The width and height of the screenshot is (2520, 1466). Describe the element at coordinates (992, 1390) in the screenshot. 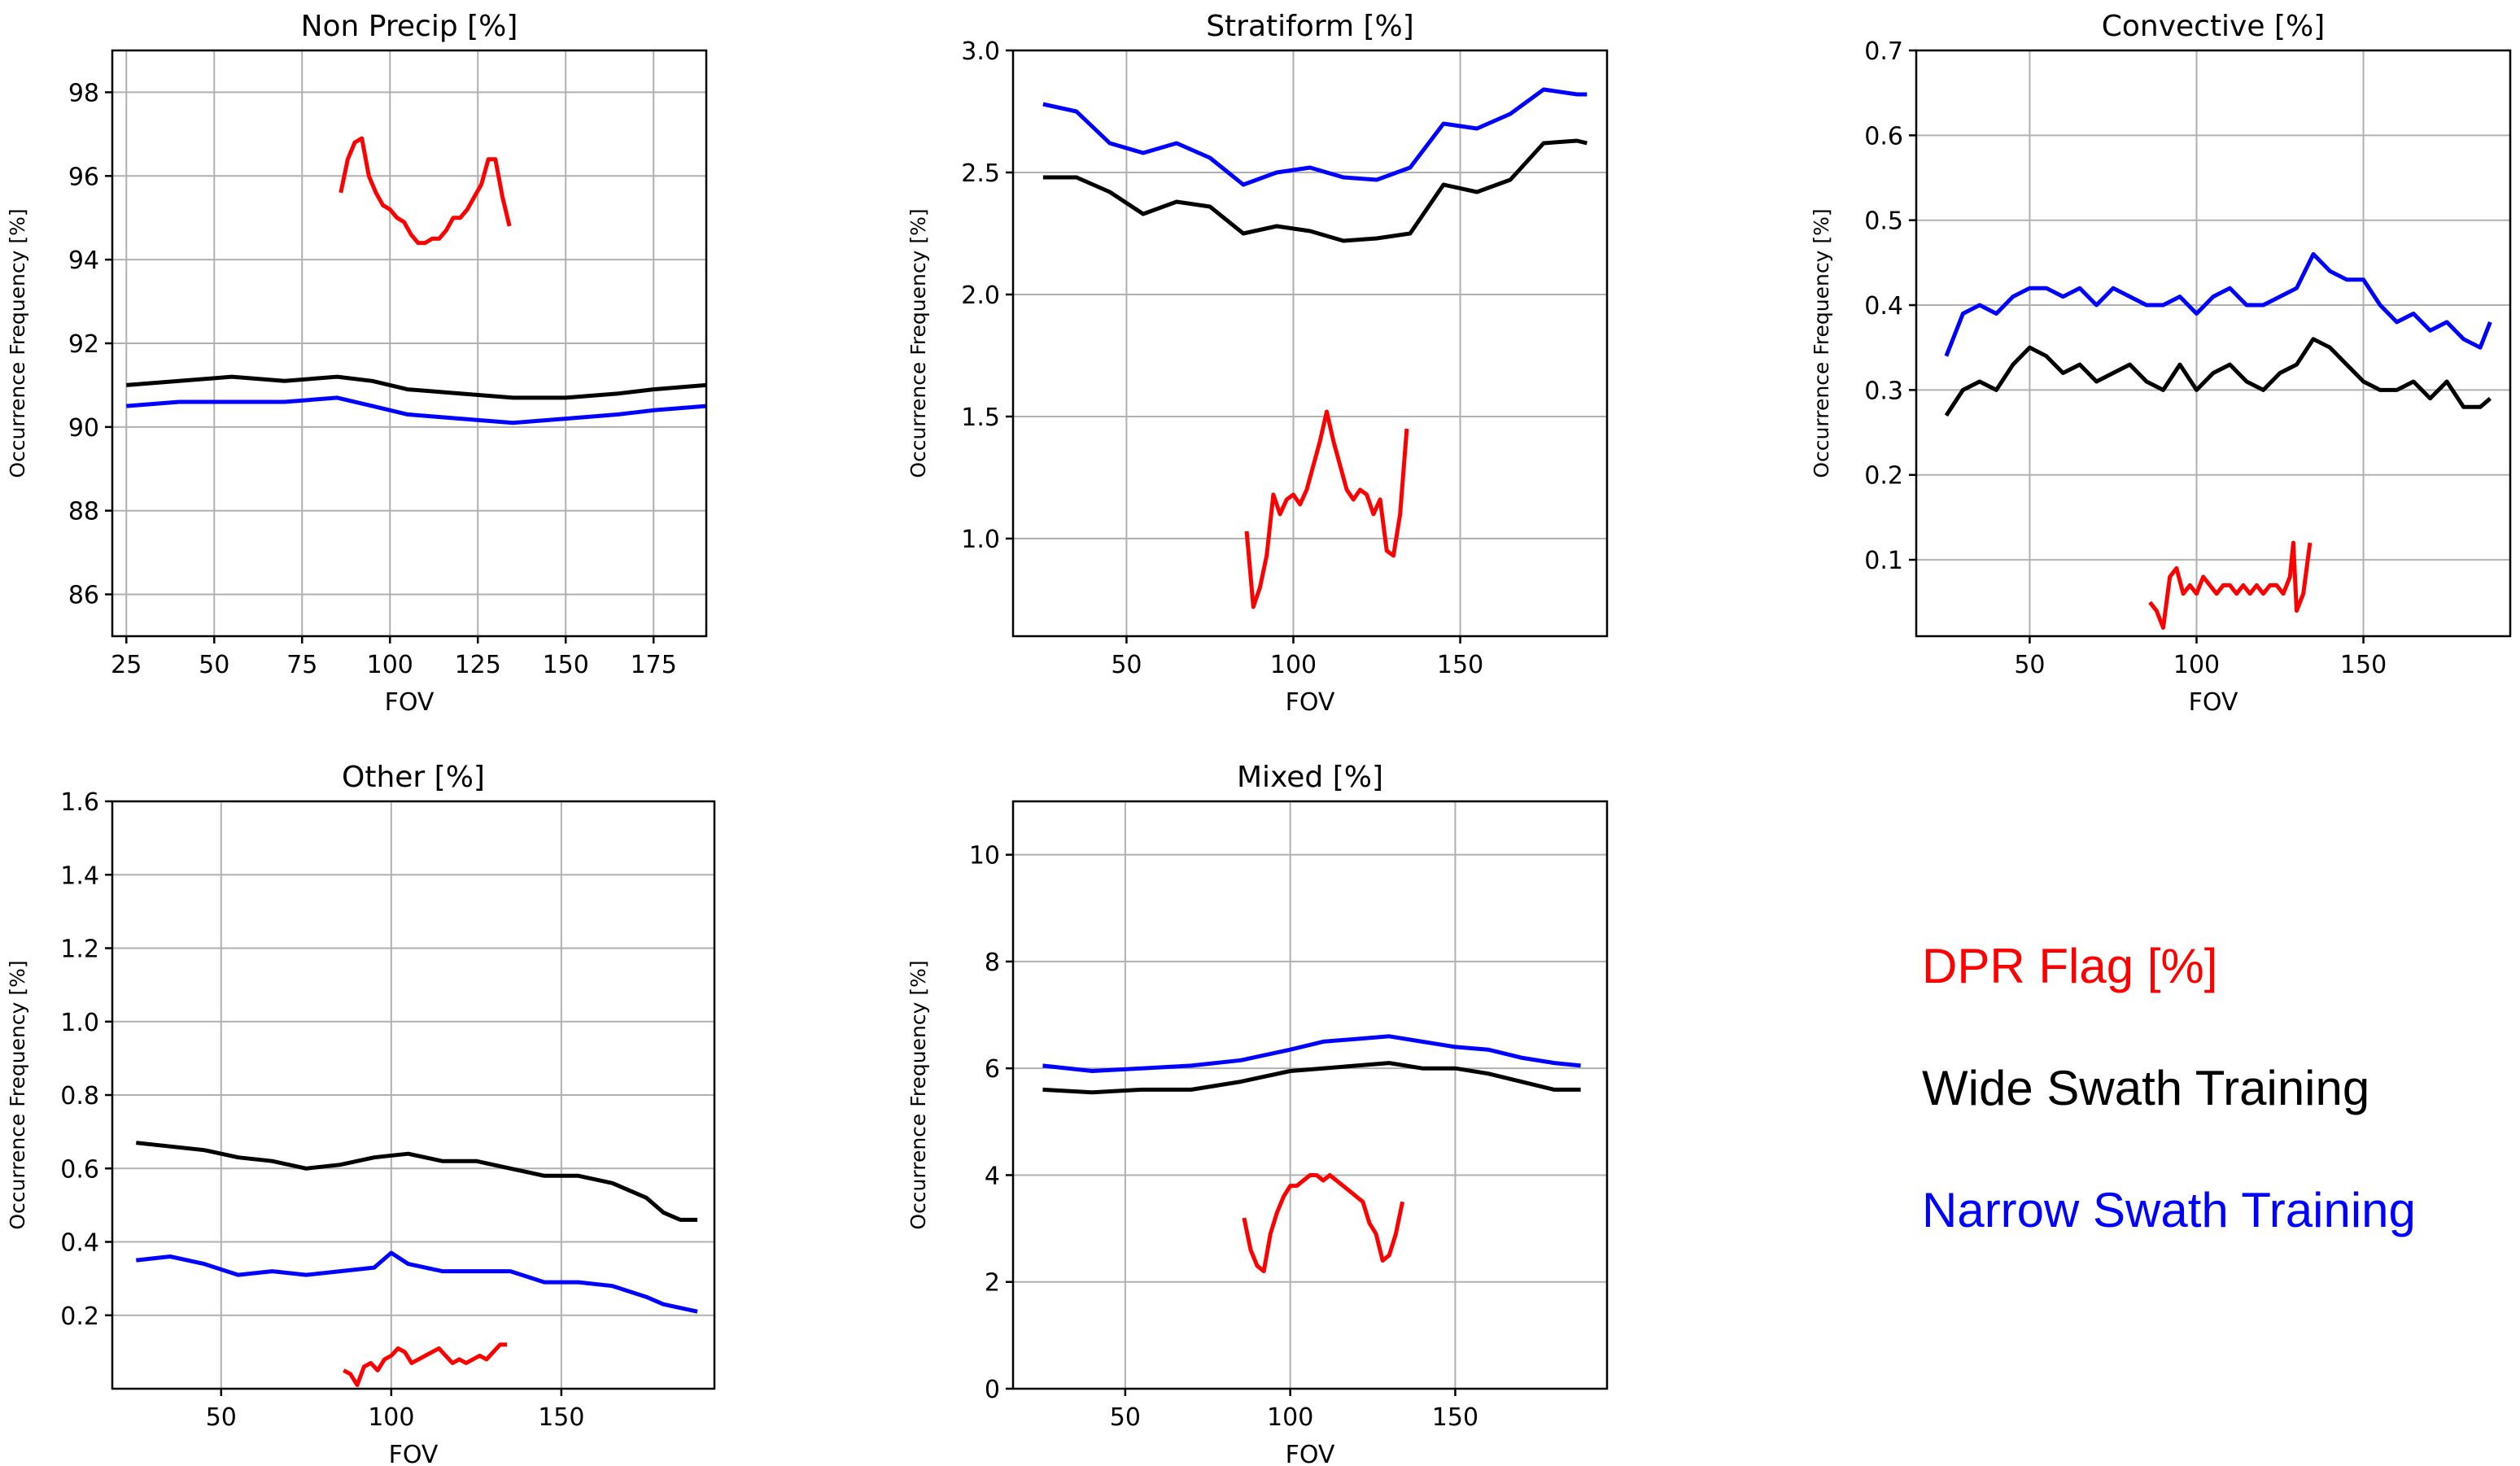

I see `y-tick-label: 0` at that location.